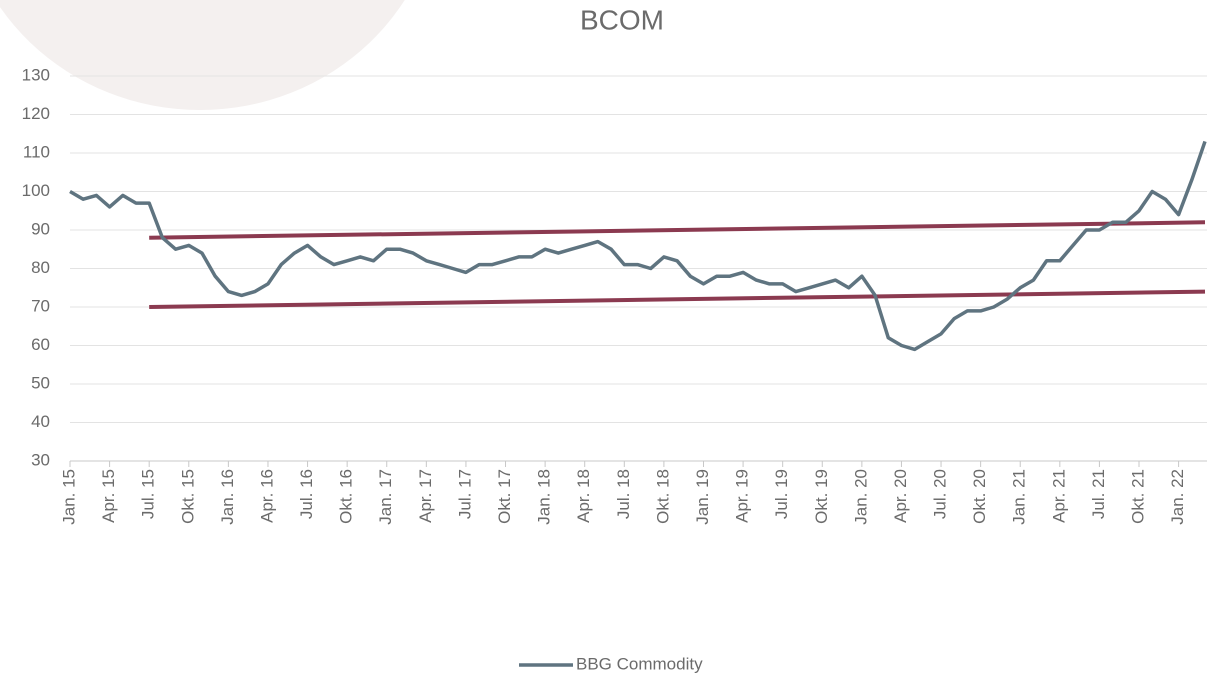 This screenshot has height=681, width=1207. What do you see at coordinates (1177, 497) in the screenshot?
I see `x-tick-label: Jan. 22` at bounding box center [1177, 497].